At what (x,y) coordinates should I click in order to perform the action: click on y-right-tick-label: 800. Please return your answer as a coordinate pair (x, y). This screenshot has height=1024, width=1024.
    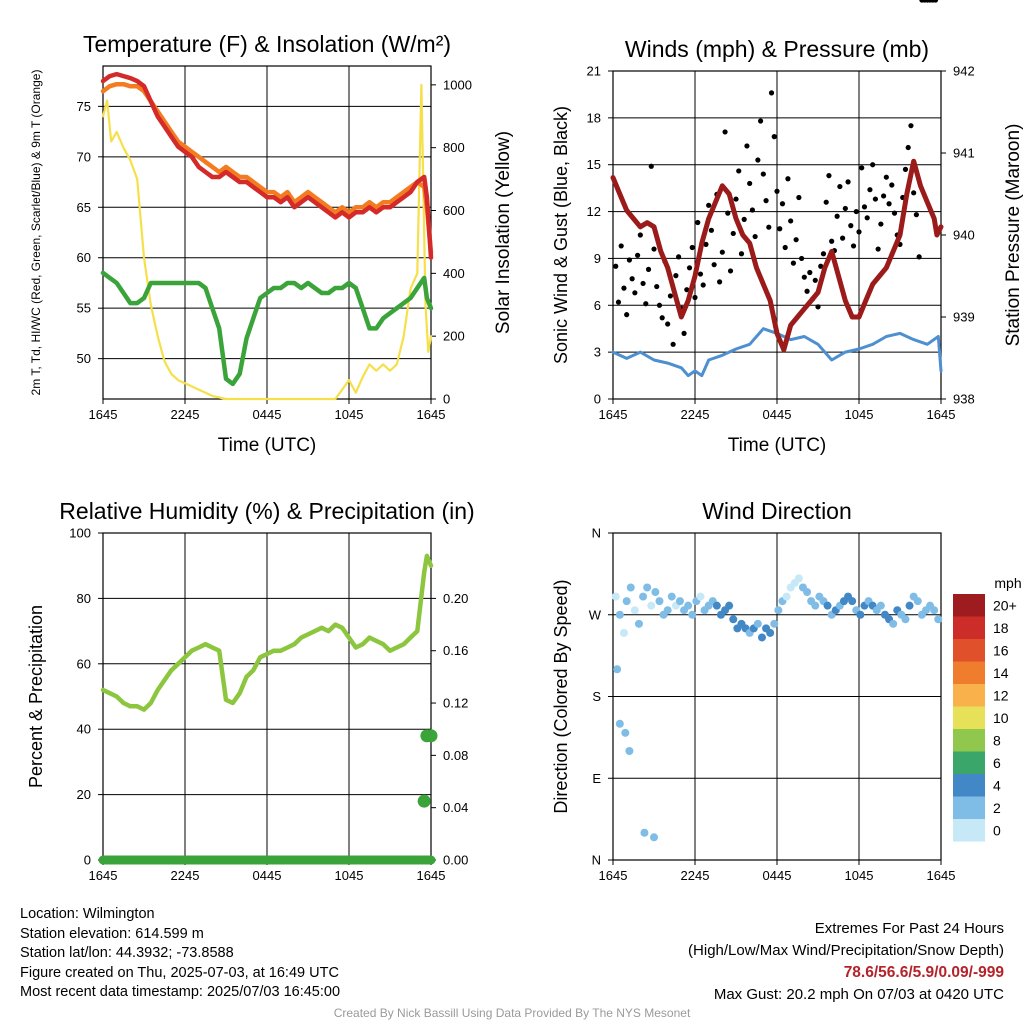
    Looking at the image, I should click on (454, 147).